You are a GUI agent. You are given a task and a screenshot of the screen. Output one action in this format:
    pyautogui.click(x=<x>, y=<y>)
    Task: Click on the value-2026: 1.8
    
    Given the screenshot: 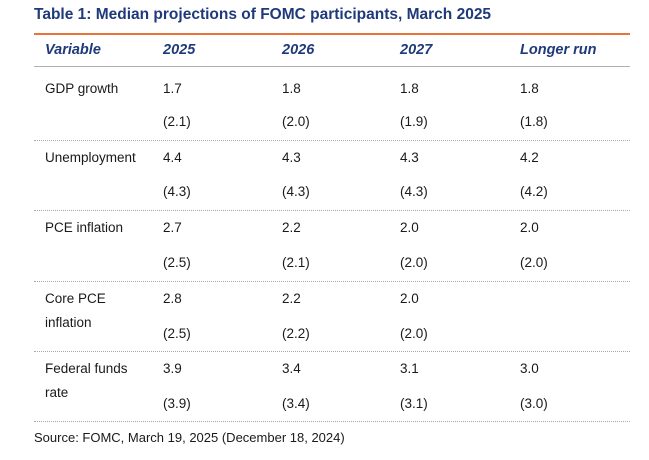 What is the action you would take?
    pyautogui.click(x=291, y=88)
    